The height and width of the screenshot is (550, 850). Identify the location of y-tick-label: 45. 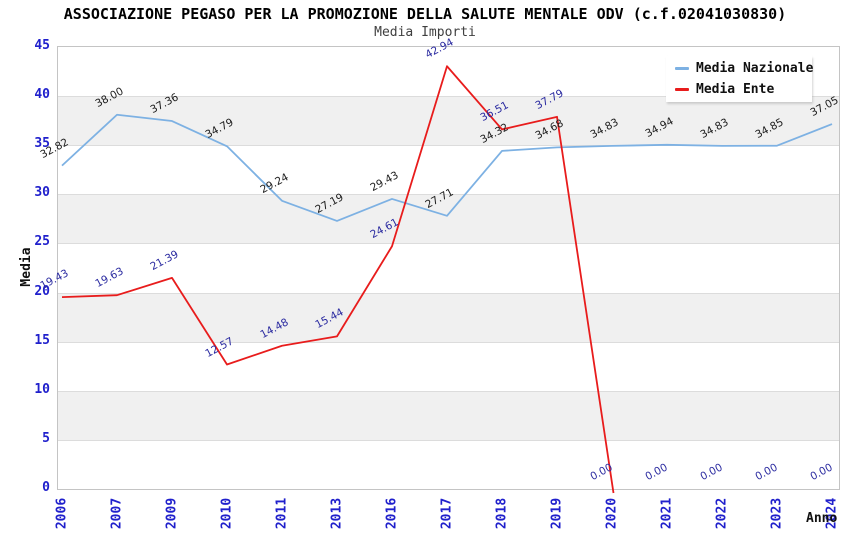
(42, 45).